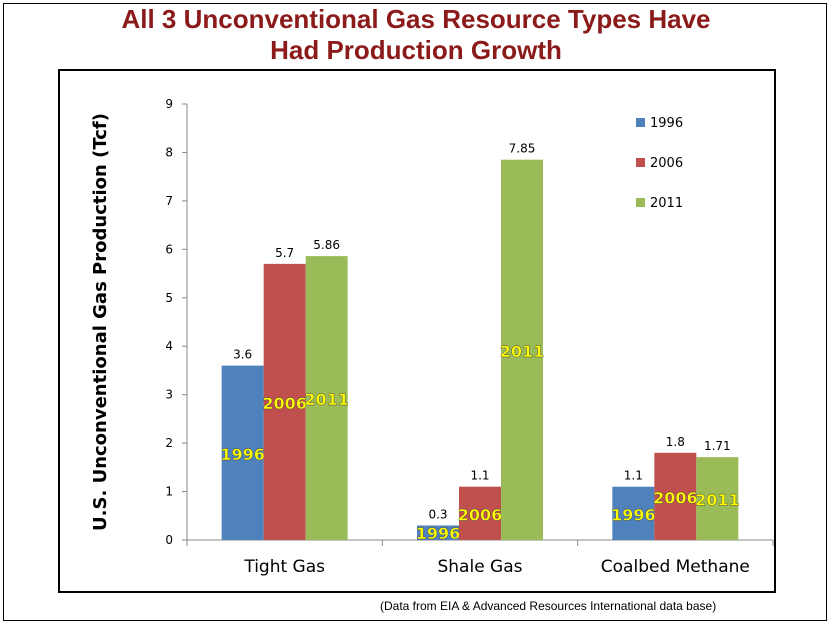 The width and height of the screenshot is (832, 626). I want to click on y-tick-label: 7, so click(169, 201).